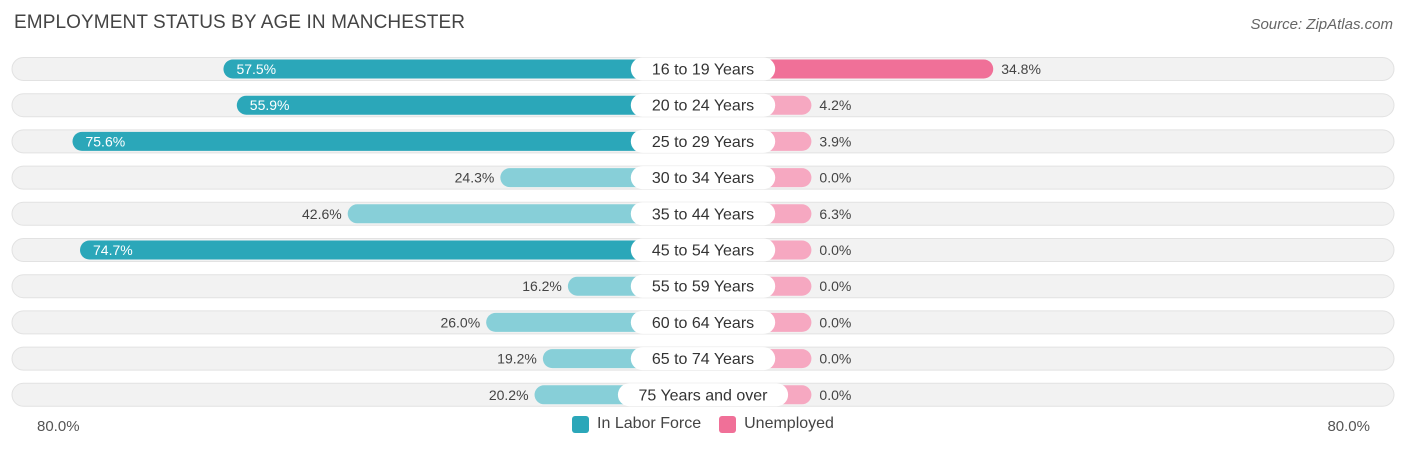 The image size is (1406, 451). What do you see at coordinates (105, 141) in the screenshot?
I see `value-label-labor: 75.6%` at bounding box center [105, 141].